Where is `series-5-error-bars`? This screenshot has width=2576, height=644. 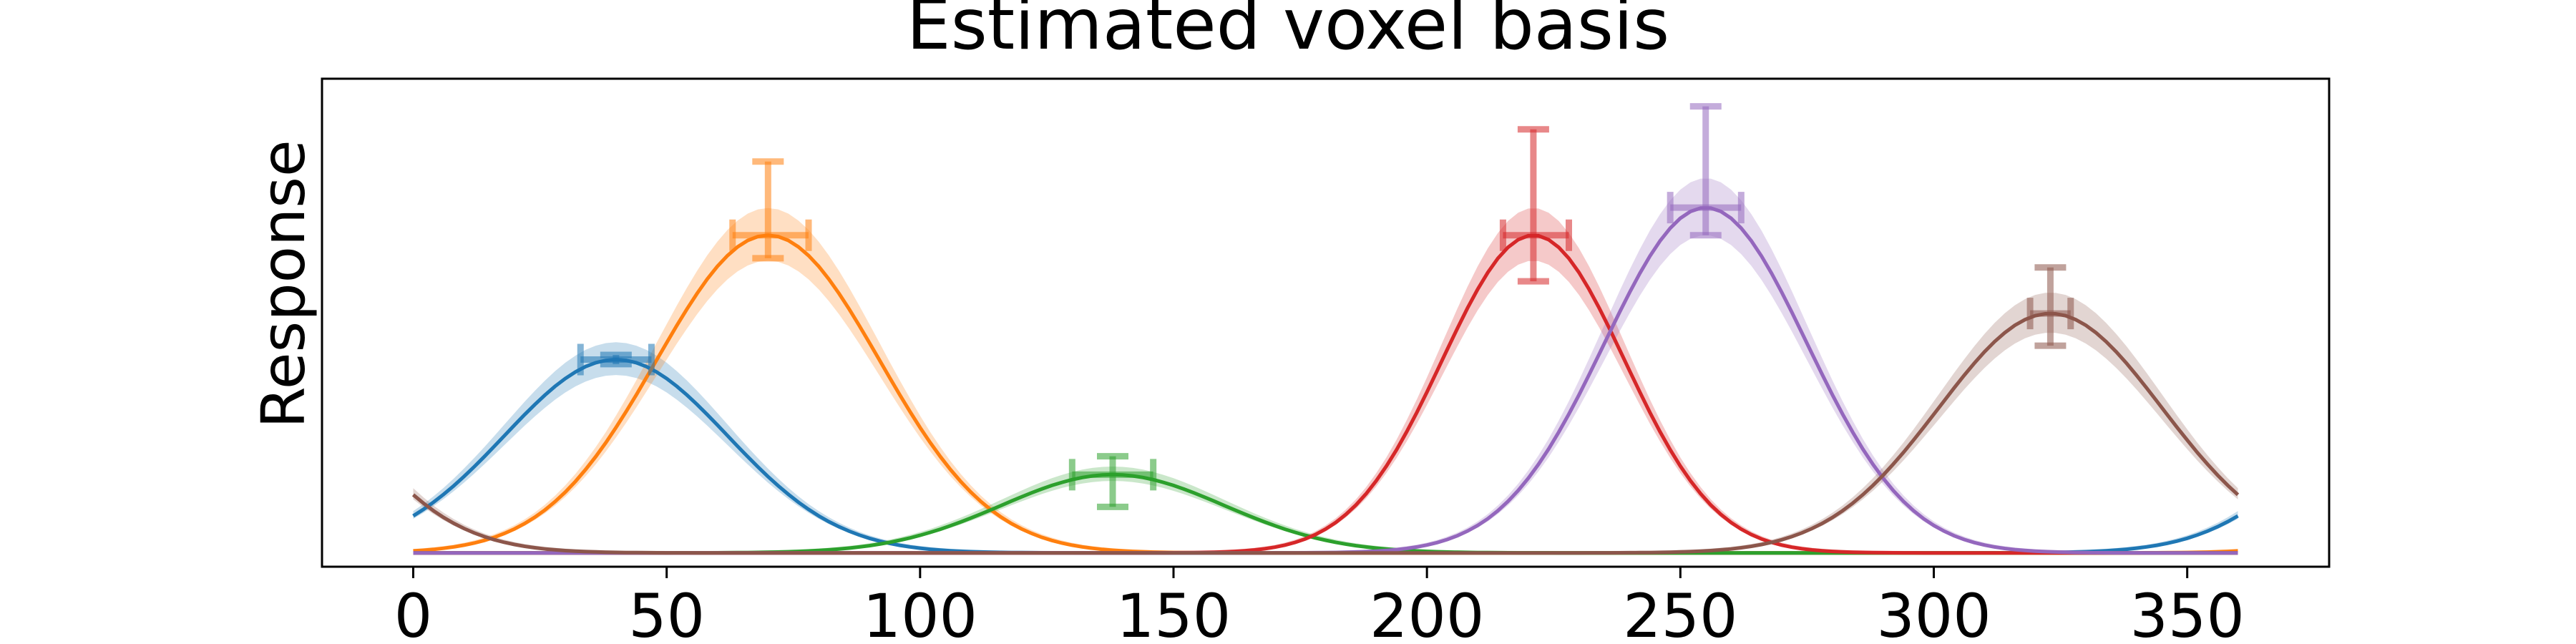 series-5-error-bars is located at coordinates (1706, 171).